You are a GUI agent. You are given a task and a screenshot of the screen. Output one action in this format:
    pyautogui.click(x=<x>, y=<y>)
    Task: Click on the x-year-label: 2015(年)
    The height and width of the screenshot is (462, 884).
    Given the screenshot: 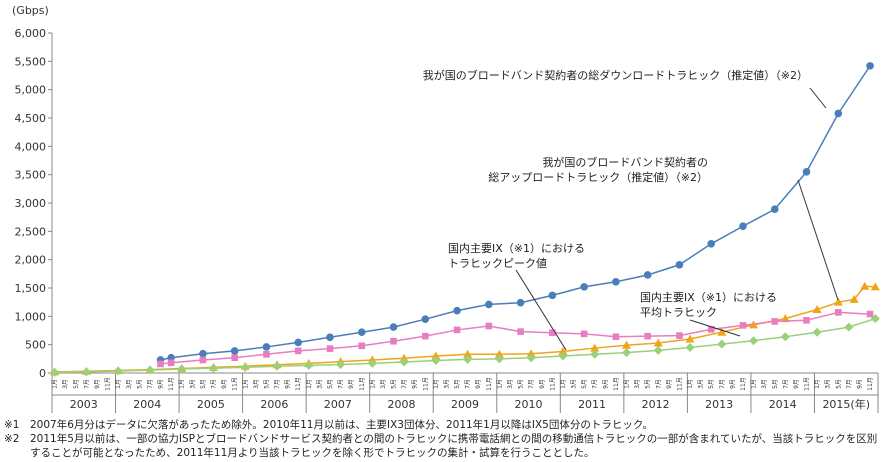 What is the action you would take?
    pyautogui.click(x=846, y=404)
    